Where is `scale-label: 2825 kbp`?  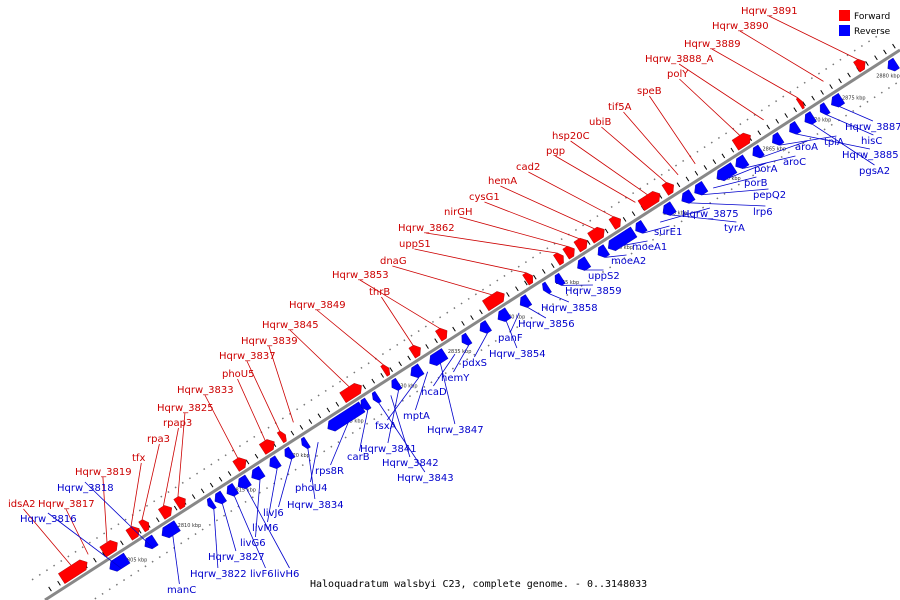
scale-label: 2825 kbp is located at coordinates (352, 421).